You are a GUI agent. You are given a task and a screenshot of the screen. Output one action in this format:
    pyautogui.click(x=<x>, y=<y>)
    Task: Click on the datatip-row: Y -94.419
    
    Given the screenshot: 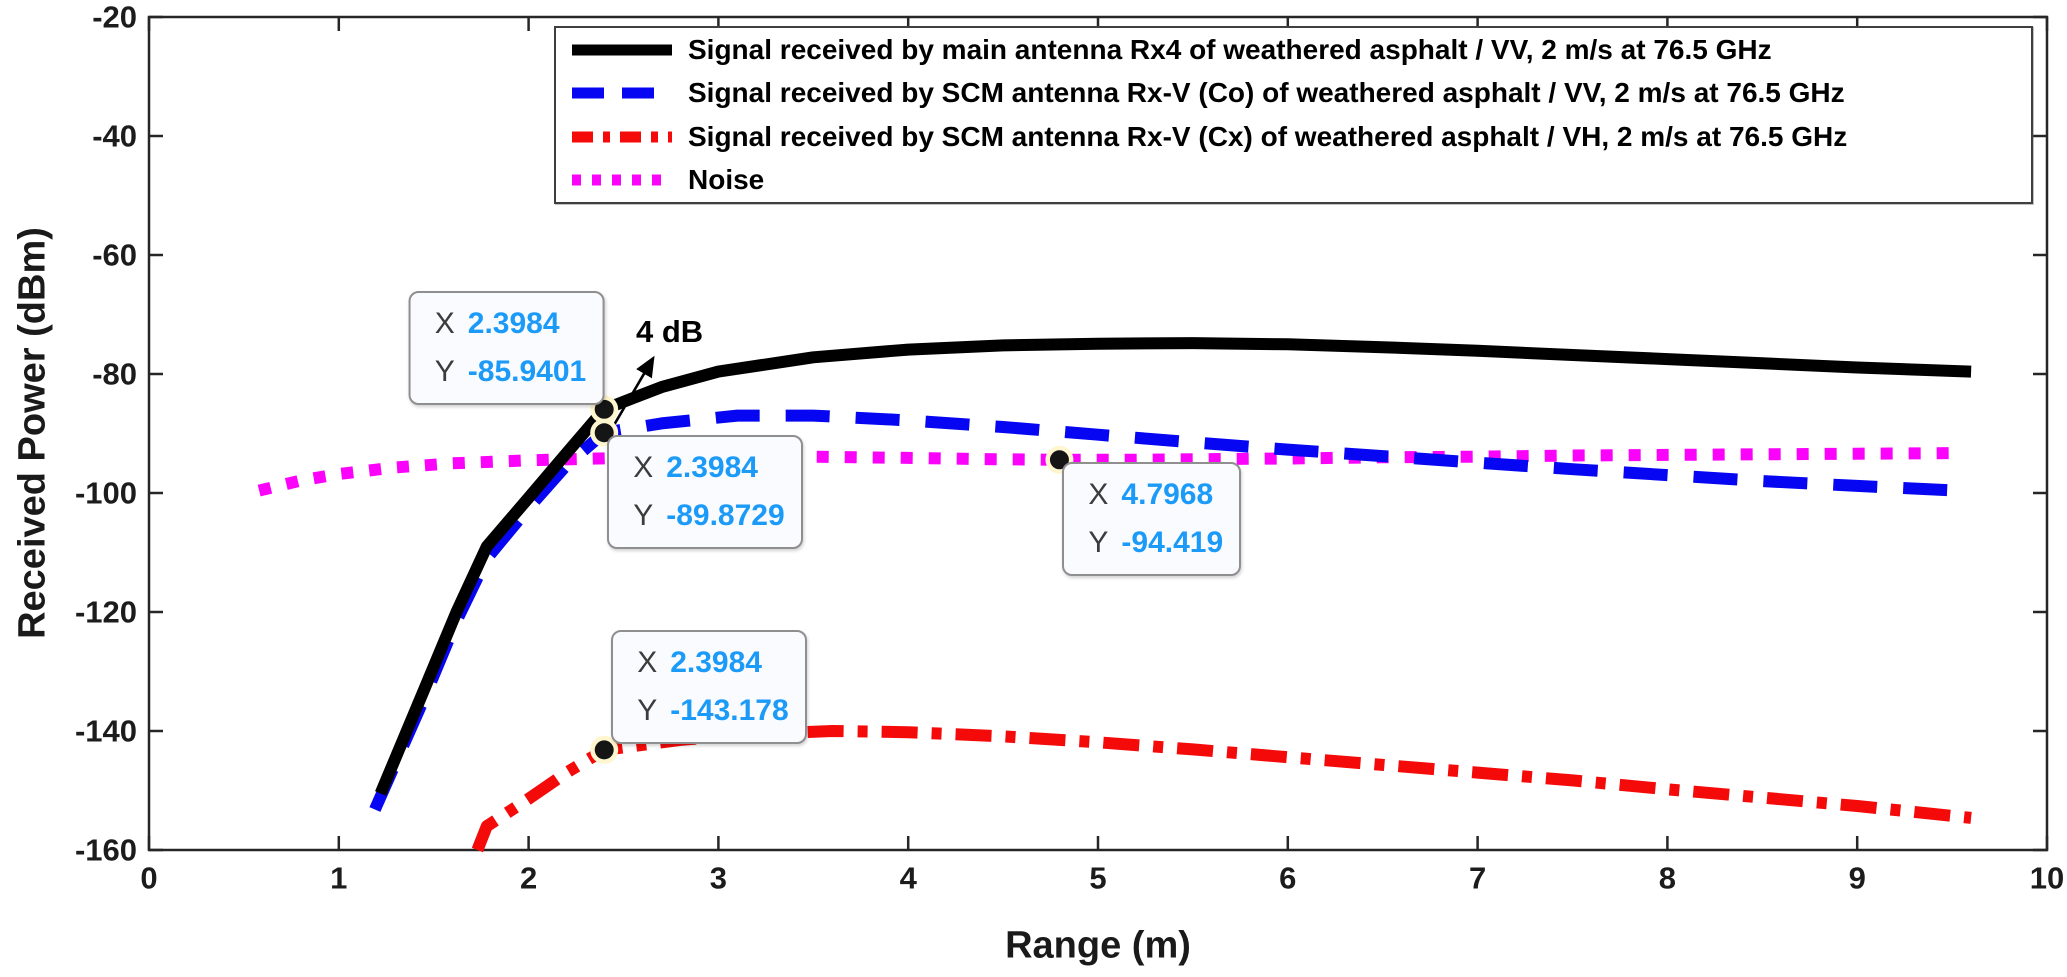 What is the action you would take?
    pyautogui.click(x=1151, y=543)
    